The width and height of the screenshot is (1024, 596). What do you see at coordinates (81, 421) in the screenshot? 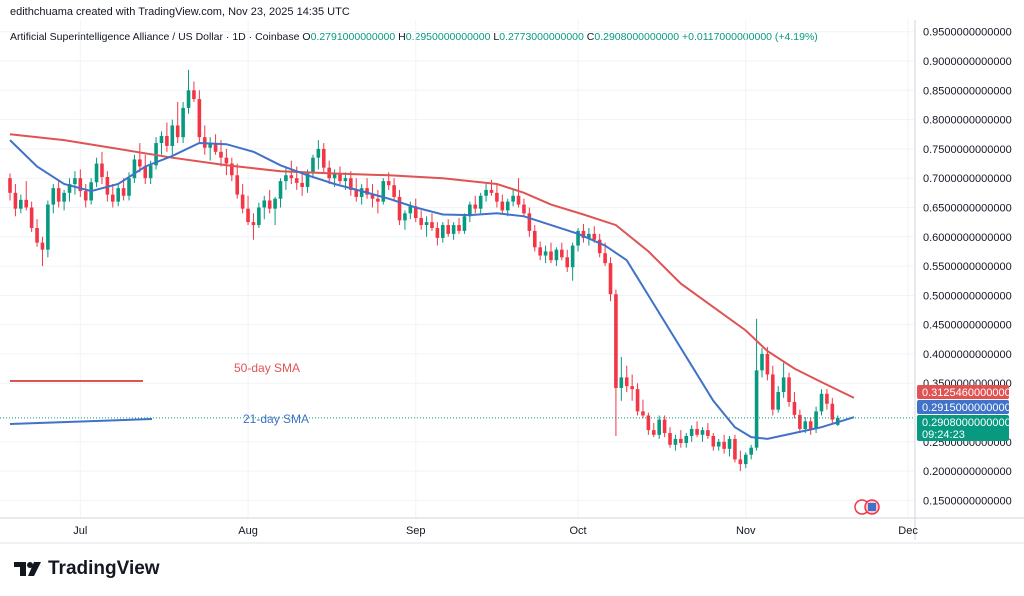
I see `sma21-legend-line` at bounding box center [81, 421].